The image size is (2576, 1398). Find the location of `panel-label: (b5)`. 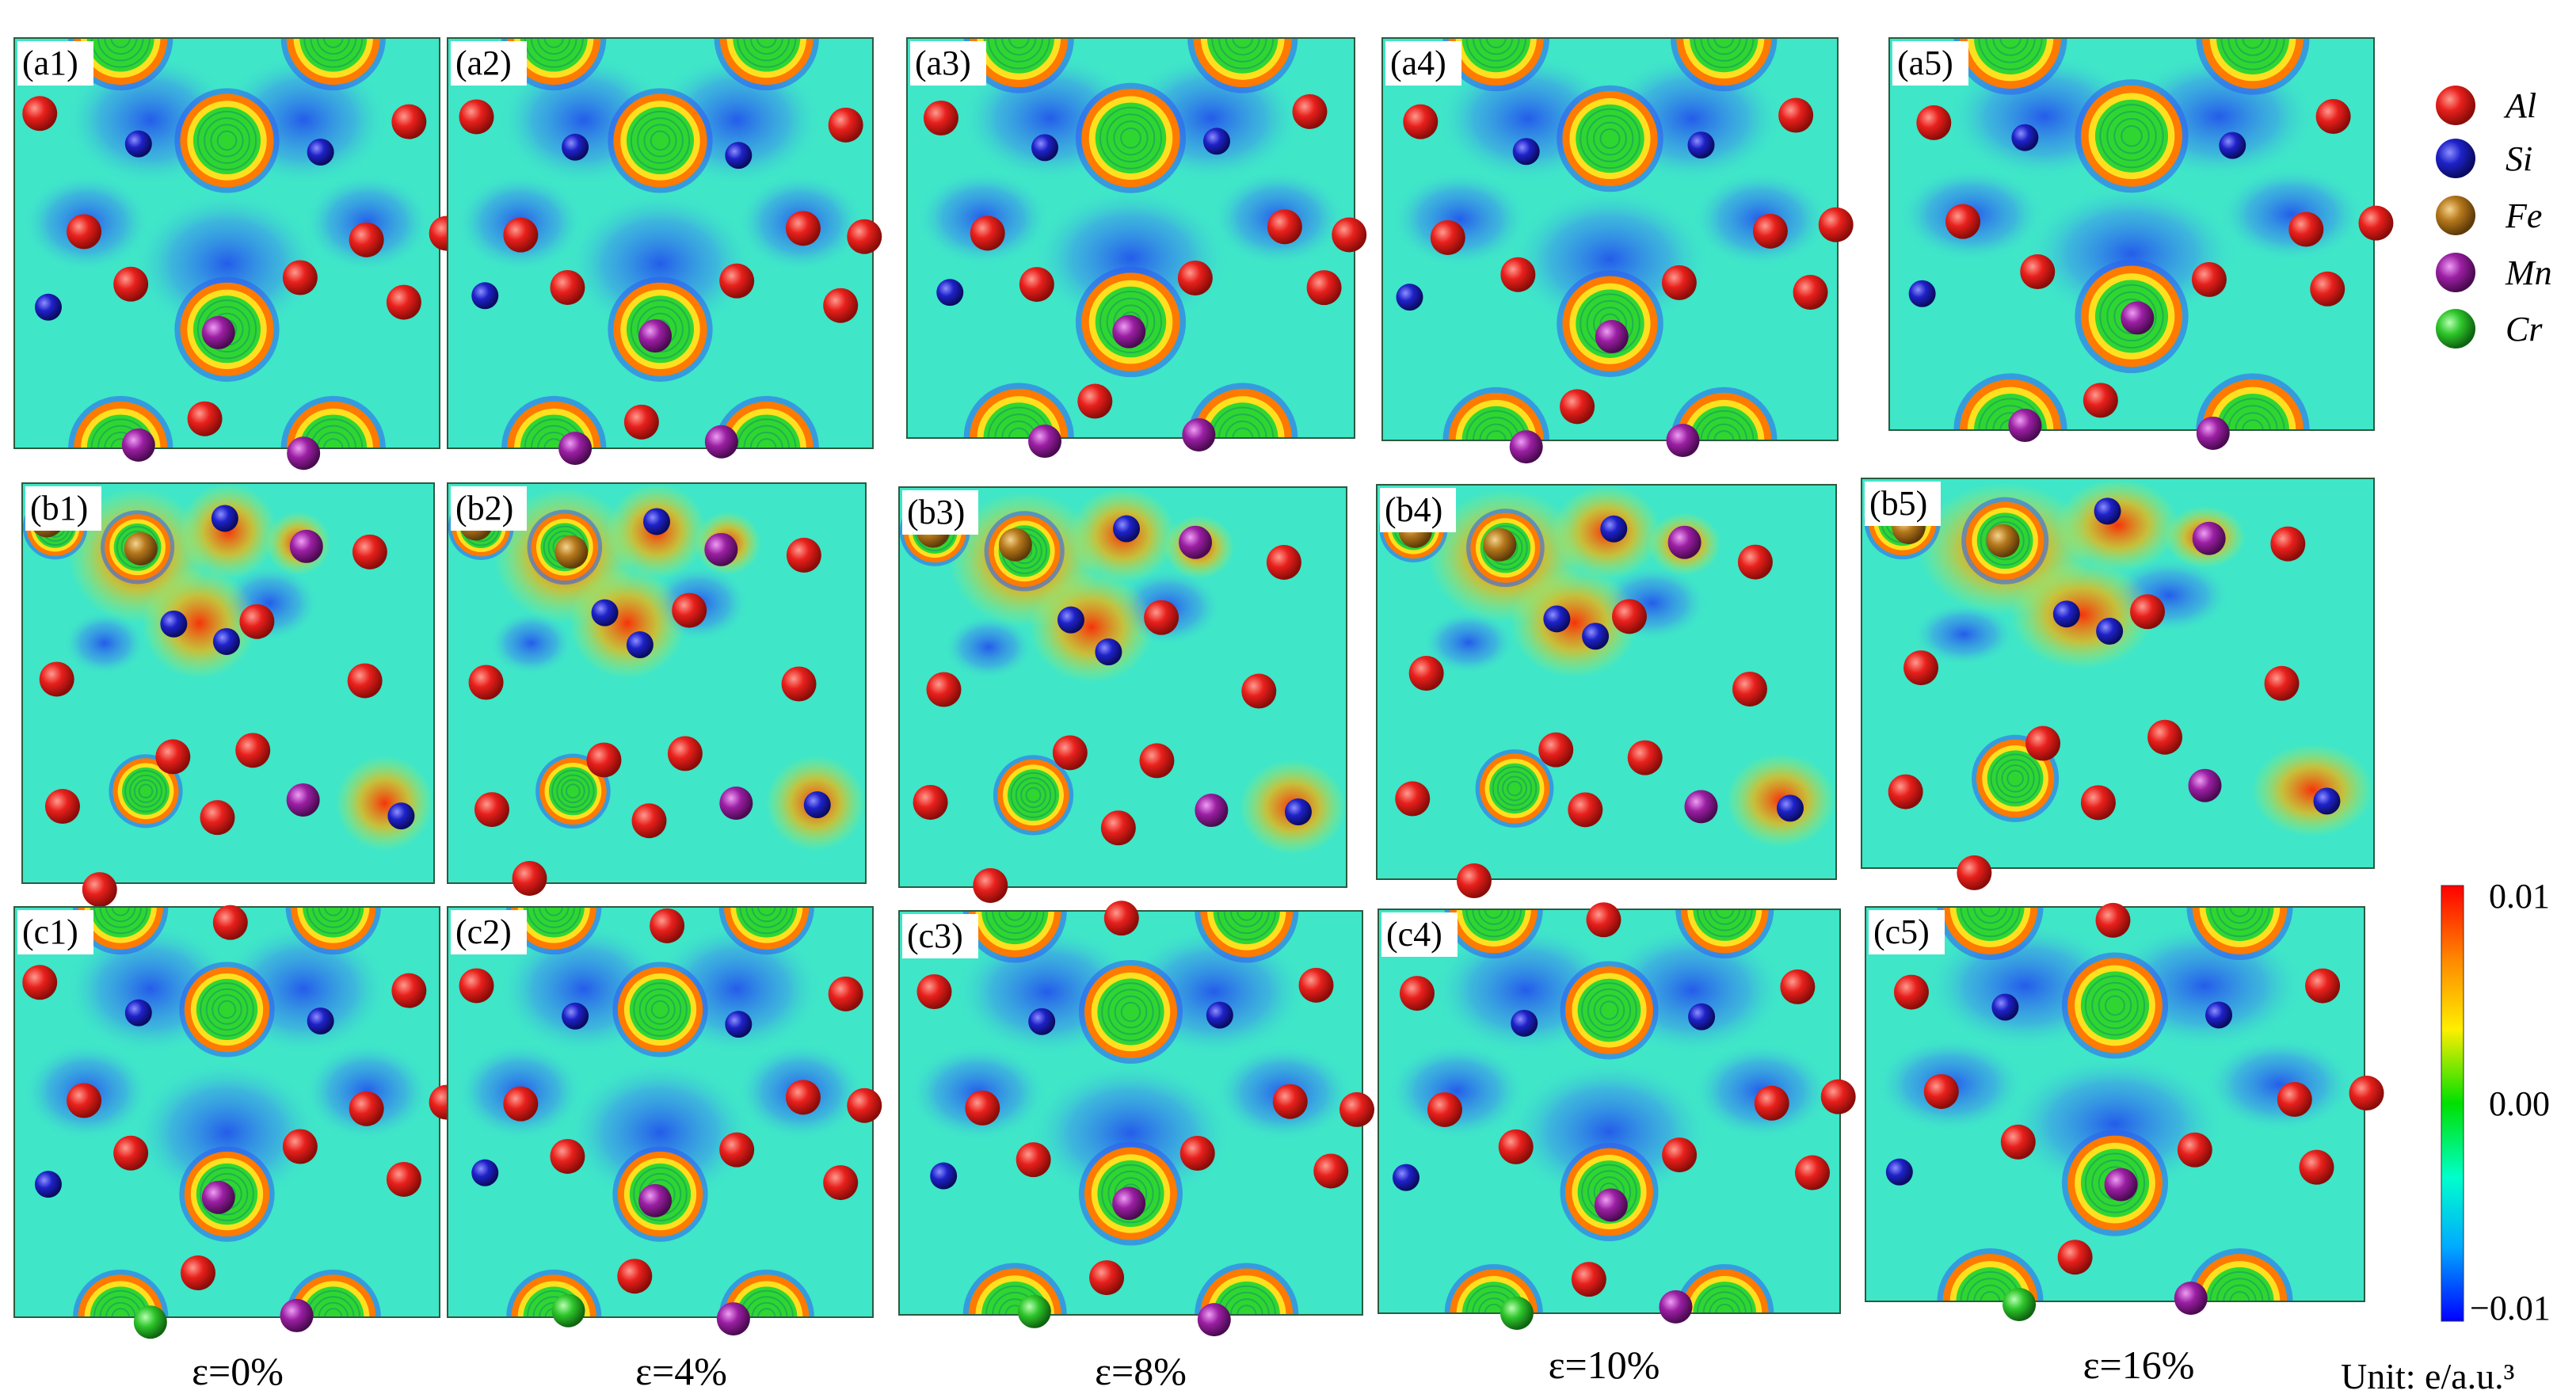

panel-label: (b5) is located at coordinates (1898, 503).